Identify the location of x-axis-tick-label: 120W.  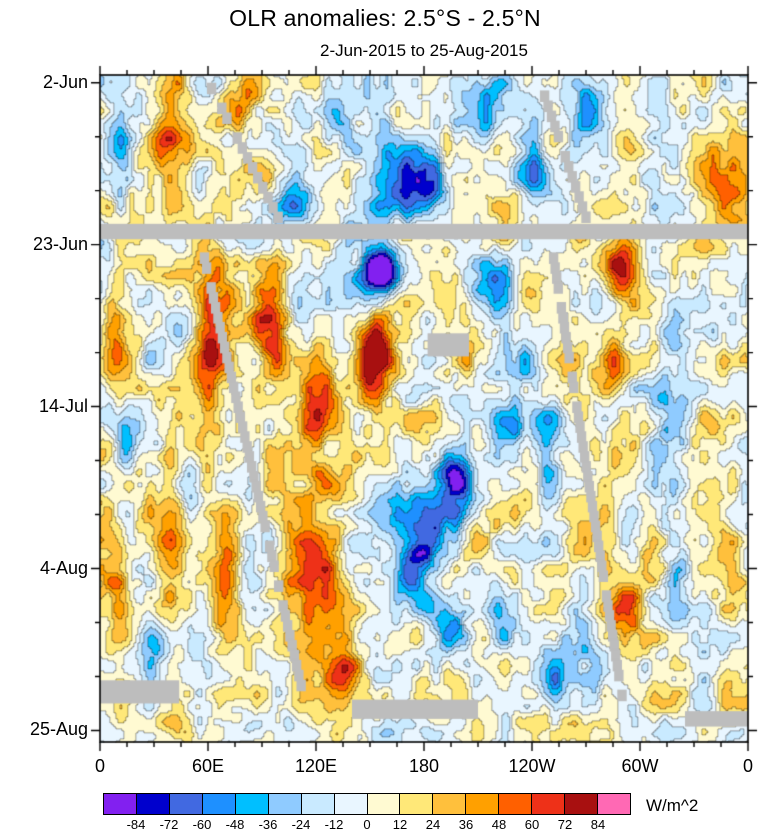
(532, 766).